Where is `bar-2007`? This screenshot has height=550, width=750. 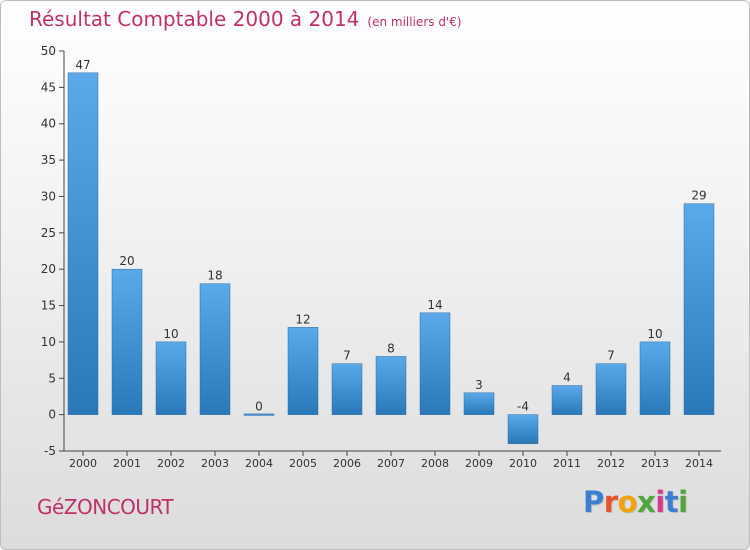
bar-2007 is located at coordinates (391, 385).